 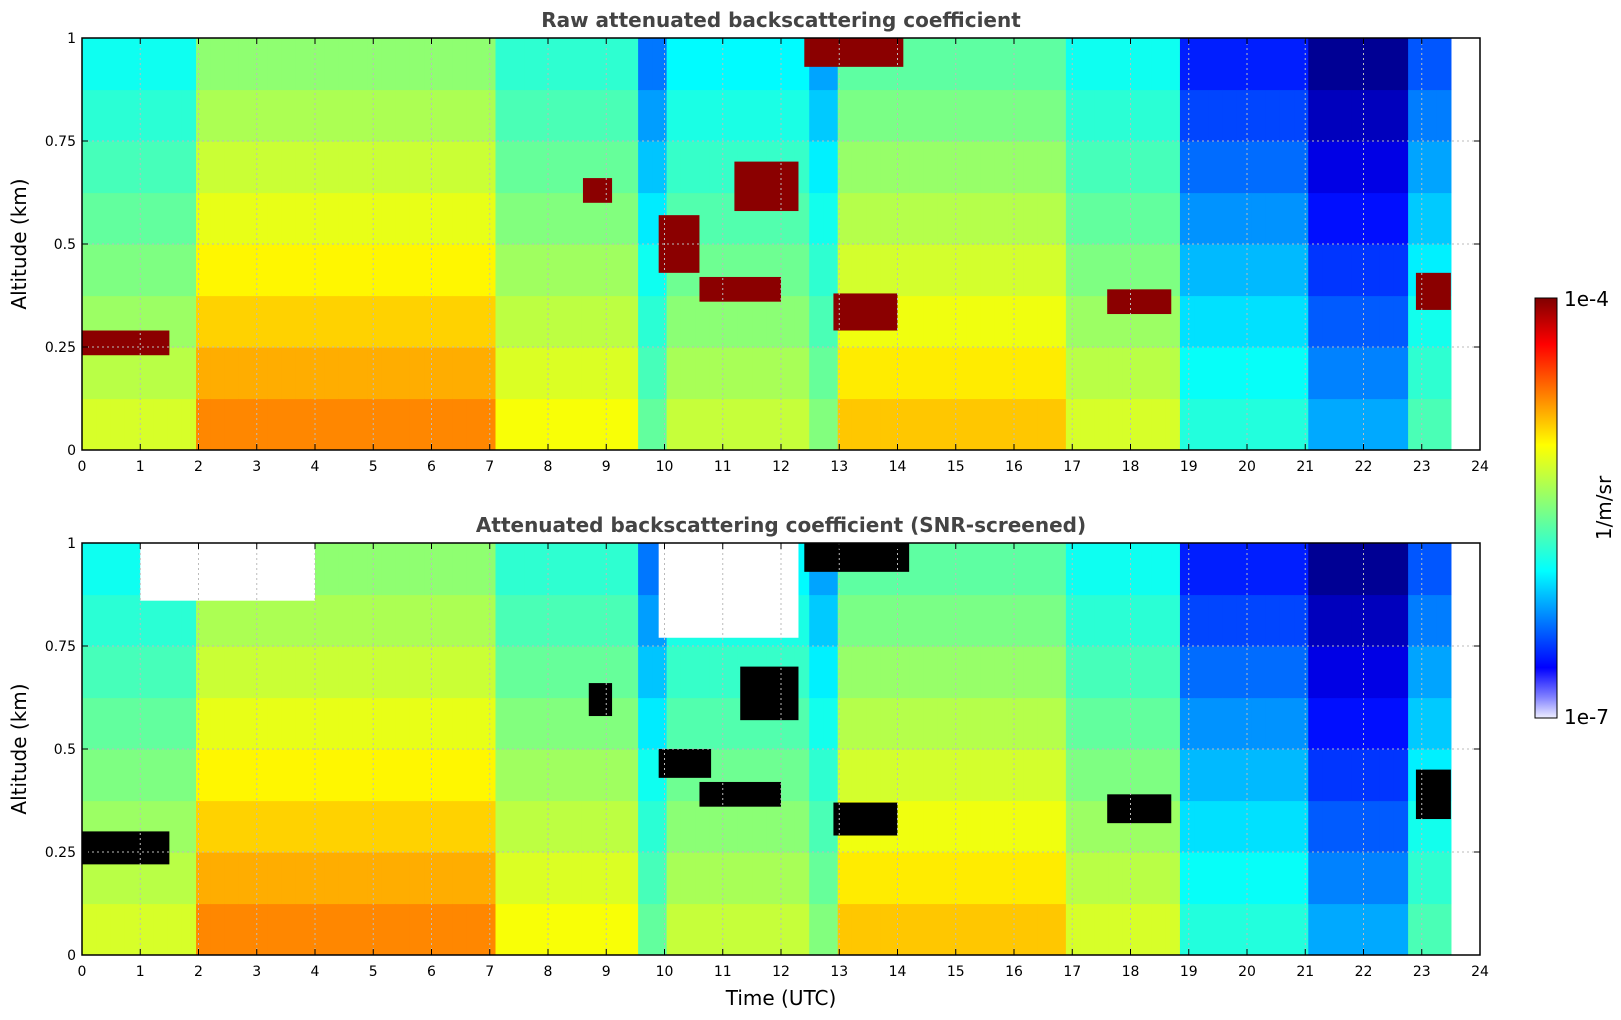 I want to click on x-tick-label: 9, so click(x=606, y=972).